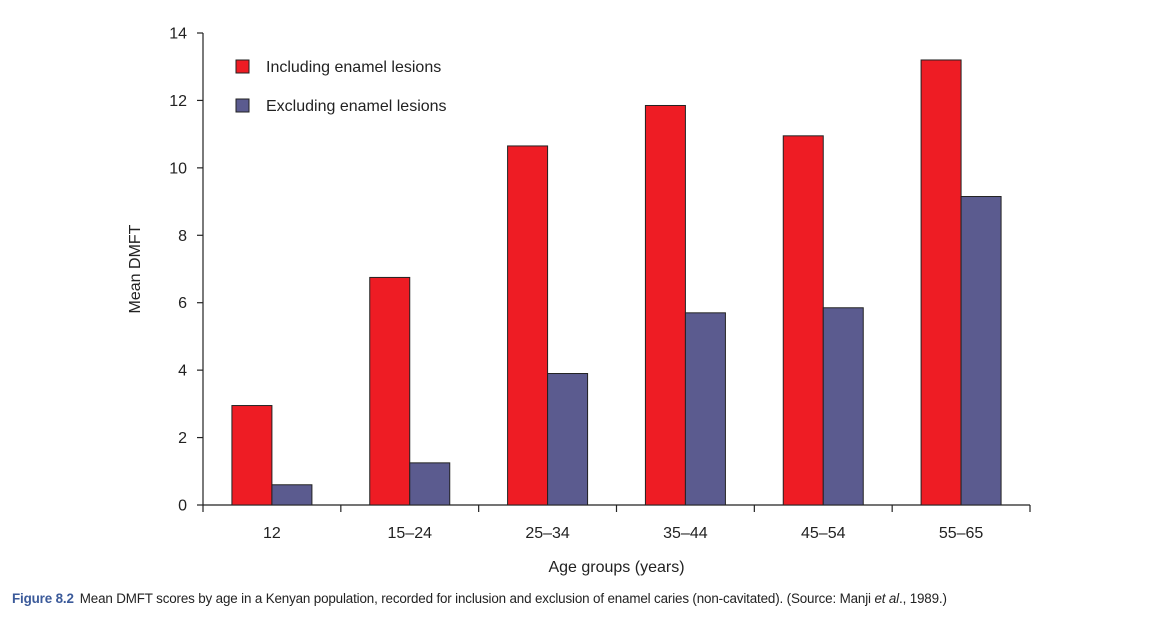  What do you see at coordinates (923, 598) in the screenshot?
I see `caption-text-end: ., 1989.)` at bounding box center [923, 598].